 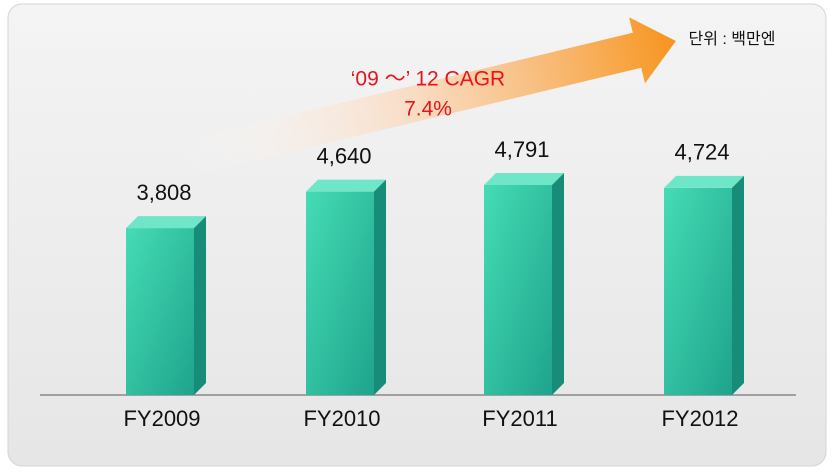 I want to click on x-tick-label: FY2011, so click(x=519, y=418).